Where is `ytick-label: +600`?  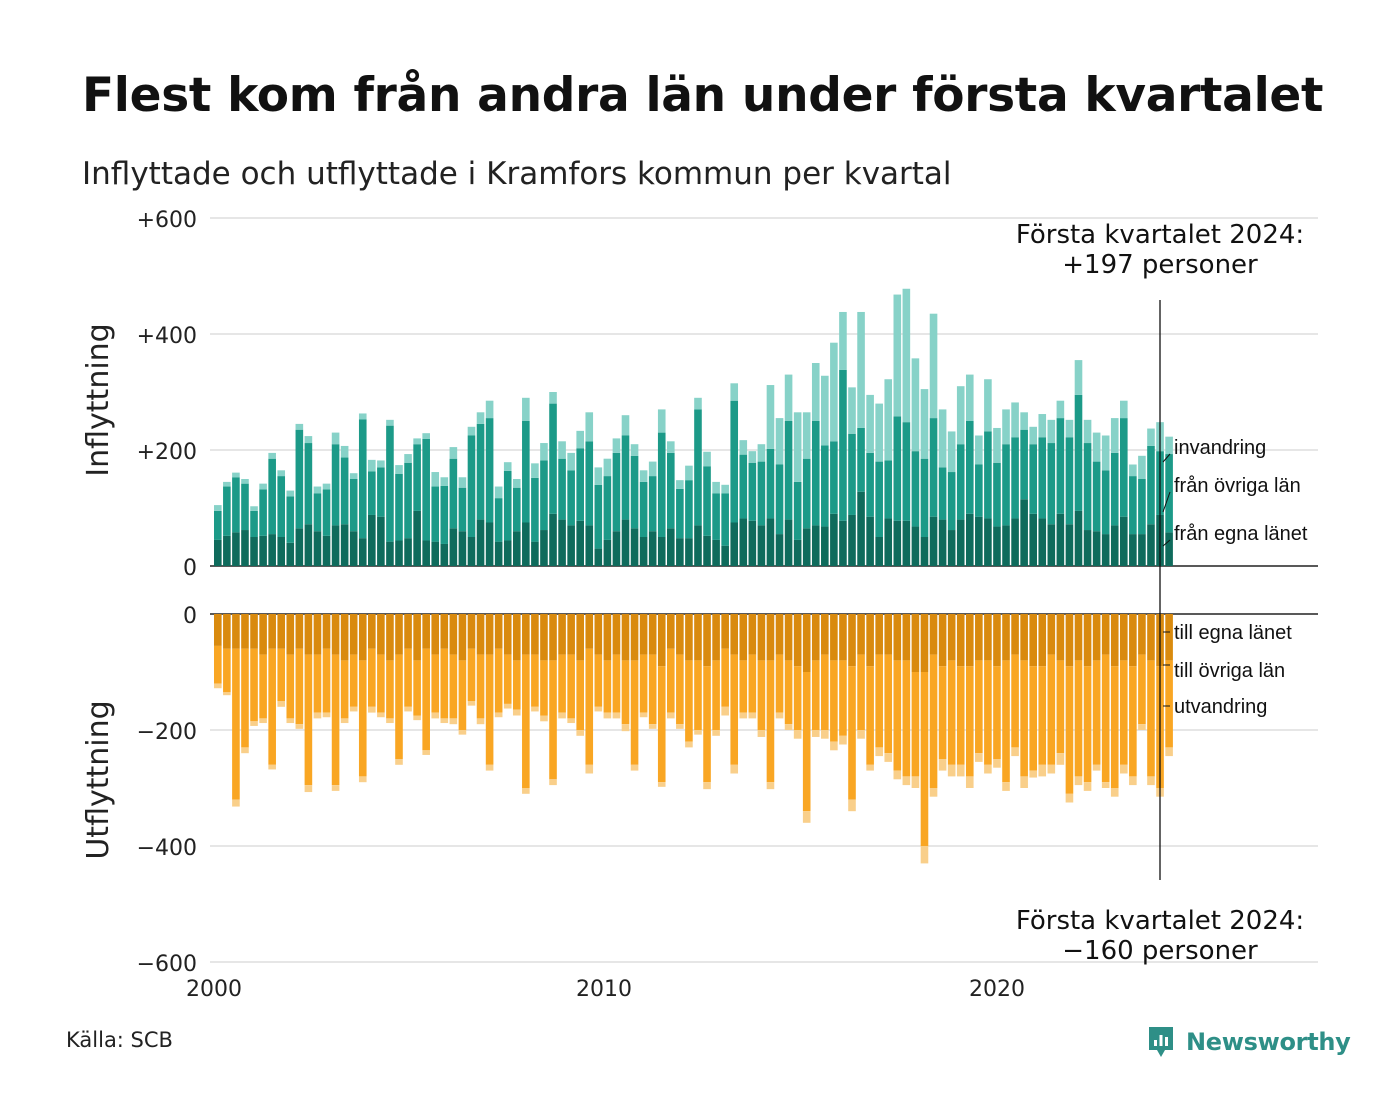
ytick-label: +600 is located at coordinates (167, 220).